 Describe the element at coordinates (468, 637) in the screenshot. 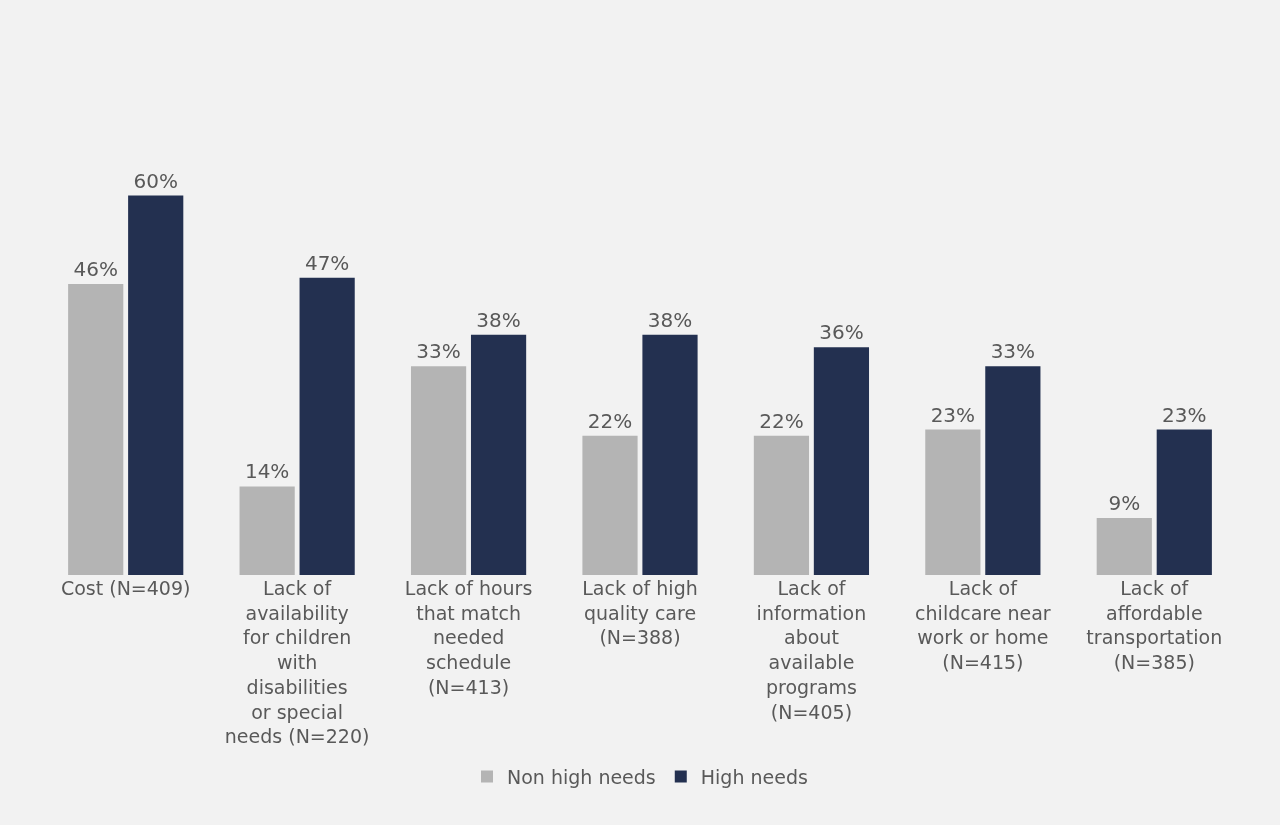

I see `x-tick-label: Lack of hours that match needed schedule (N=413)` at that location.